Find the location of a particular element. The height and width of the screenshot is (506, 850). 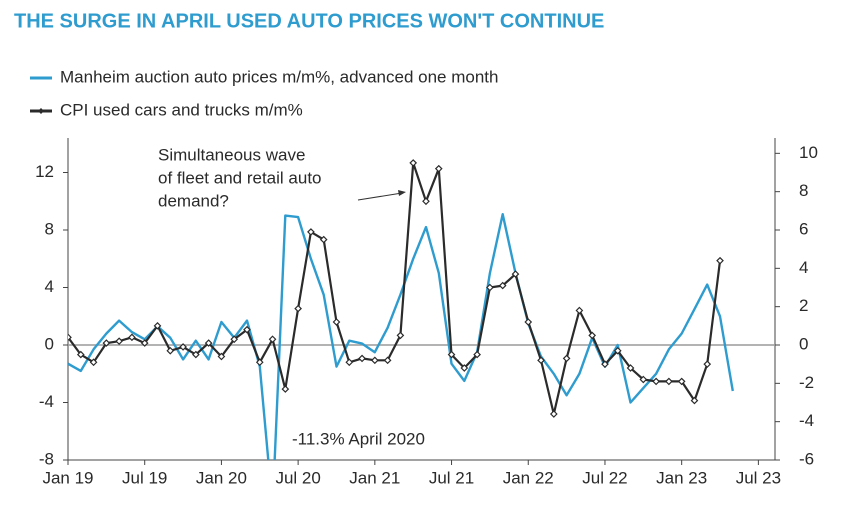

y2-tick-label: 8 is located at coordinates (803, 190).